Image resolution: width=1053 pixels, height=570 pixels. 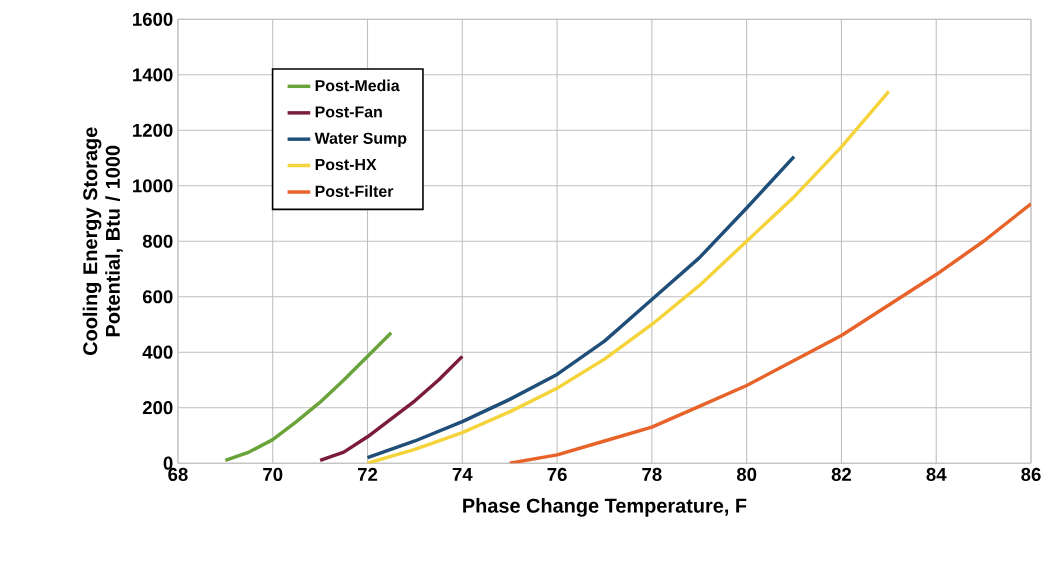 I want to click on y-tick-label: 600, so click(x=157, y=297).